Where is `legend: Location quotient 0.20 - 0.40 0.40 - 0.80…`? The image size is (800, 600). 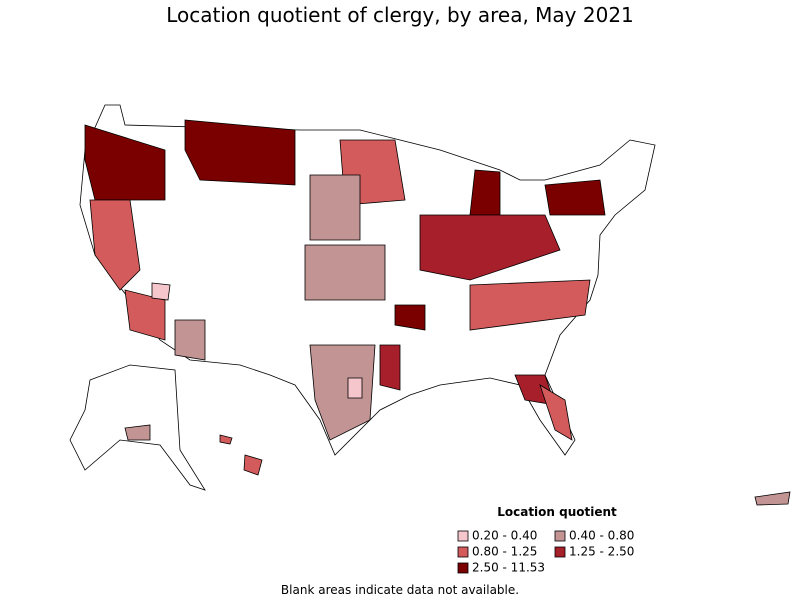
legend: Location quotient 0.20 - 0.40 0.40 - 0.80… is located at coordinates (545, 540).